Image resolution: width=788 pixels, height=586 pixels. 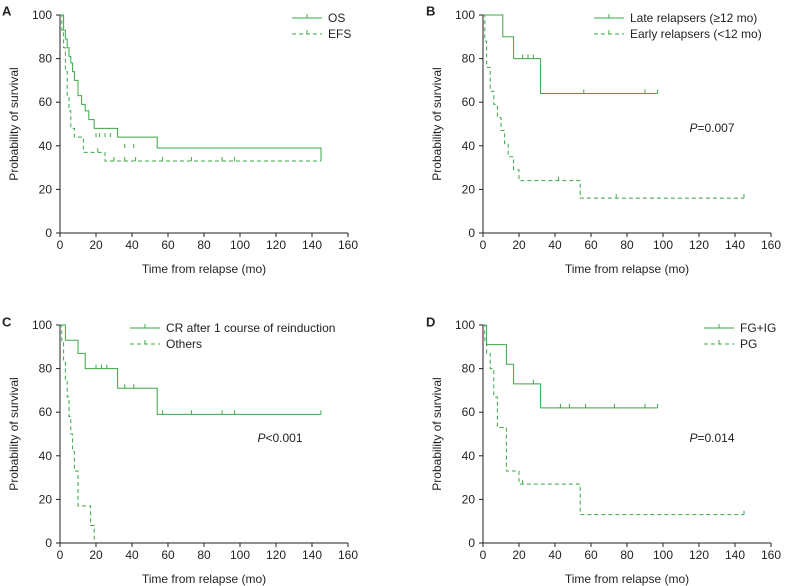 What do you see at coordinates (748, 344) in the screenshot?
I see `legend-label: PG` at bounding box center [748, 344].